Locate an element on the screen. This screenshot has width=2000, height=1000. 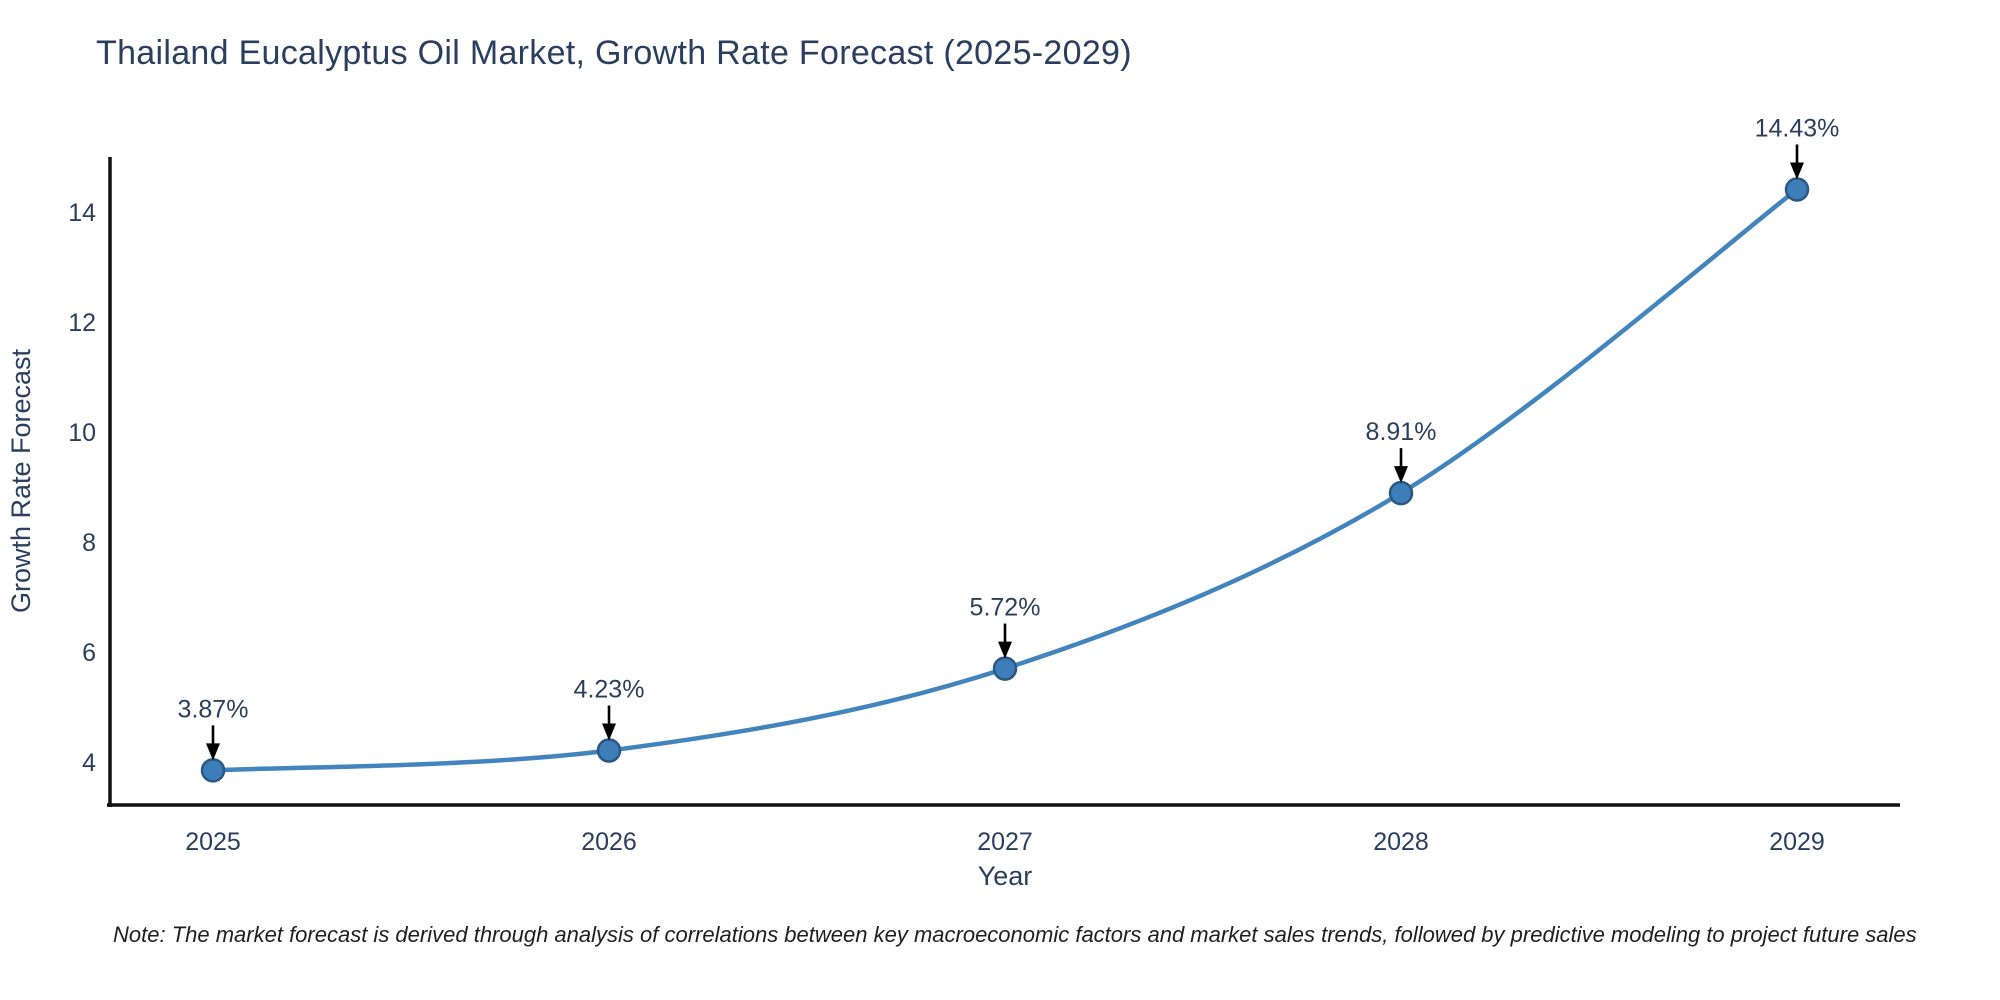
y-axis-title: Growth Rate Forecast is located at coordinates (21, 480).